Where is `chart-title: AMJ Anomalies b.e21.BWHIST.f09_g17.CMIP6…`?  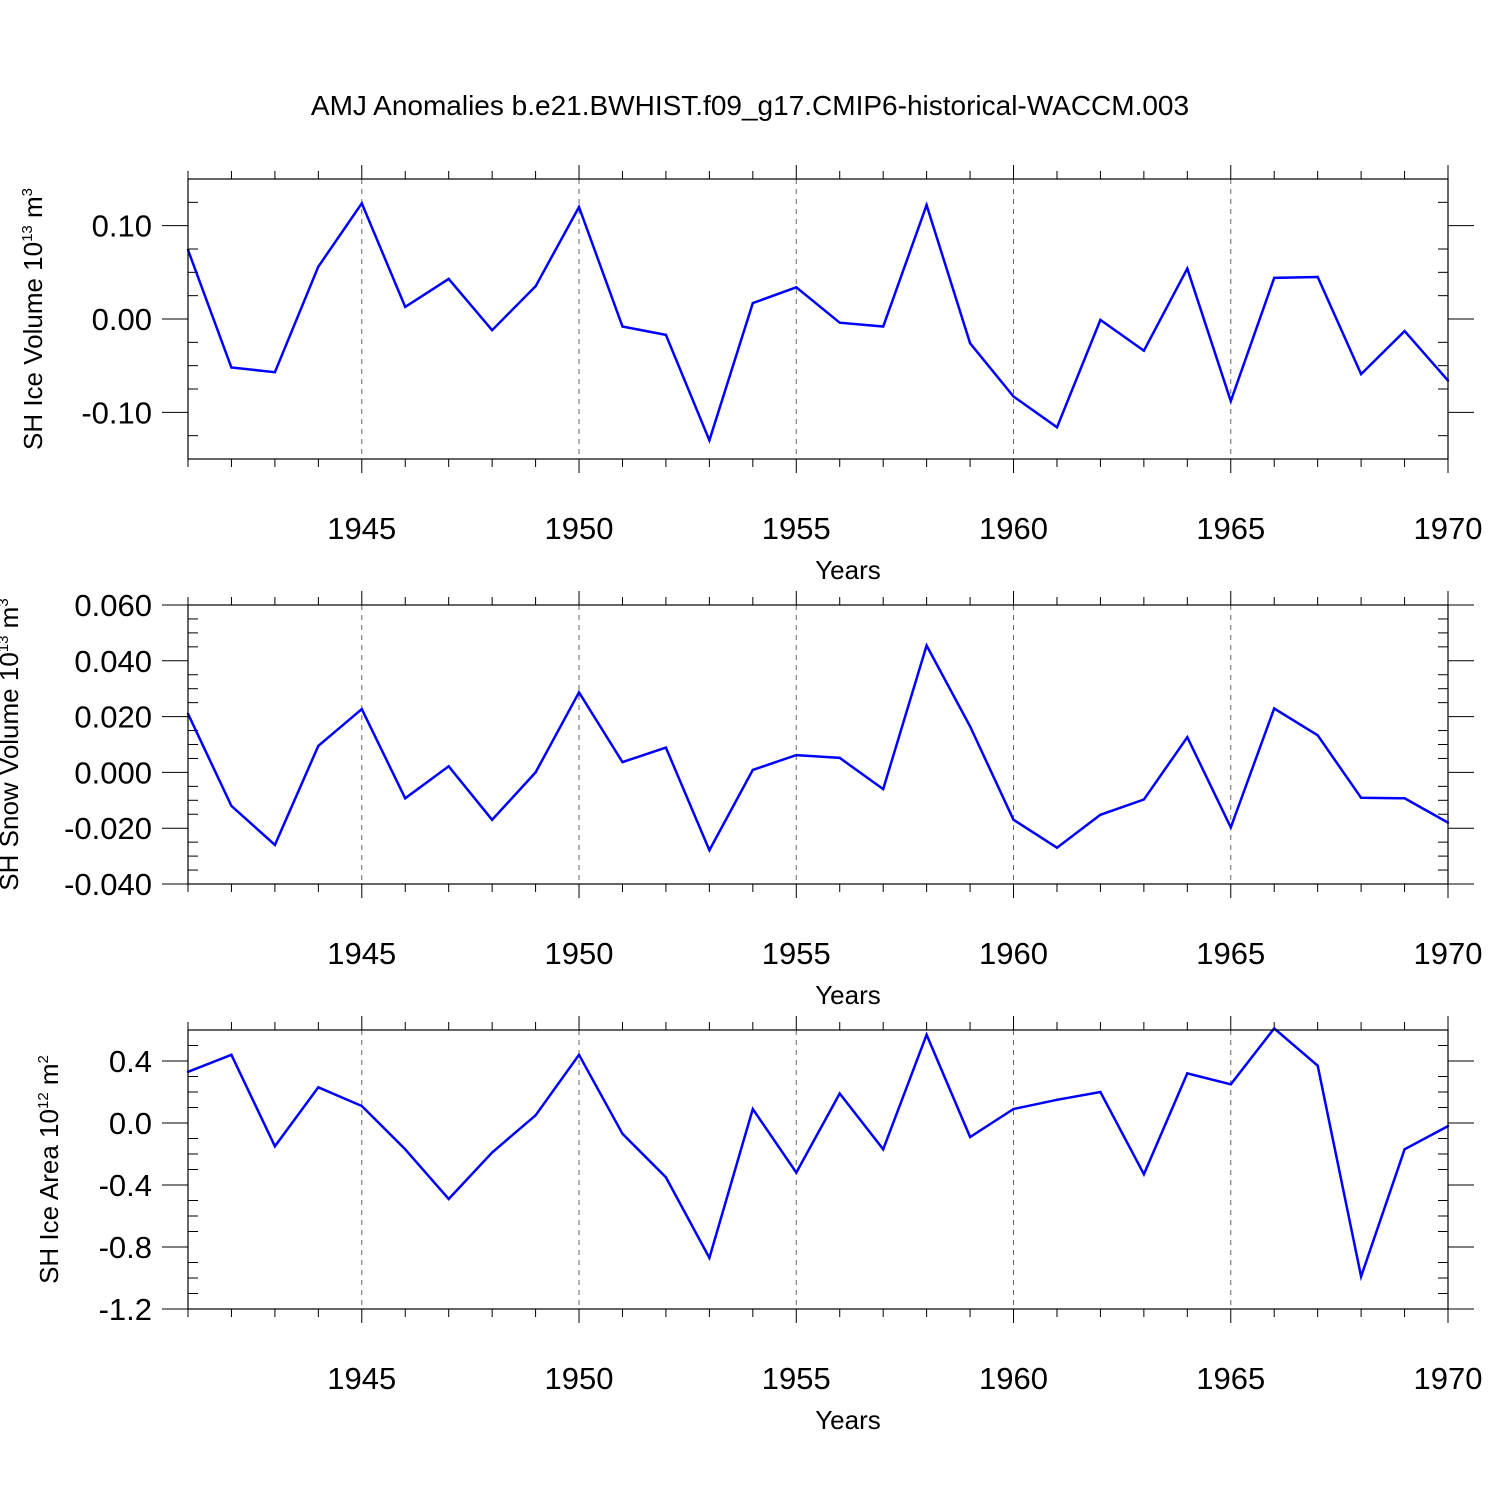 chart-title: AMJ Anomalies b.e21.BWHIST.f09_g17.CMIP6… is located at coordinates (750, 105).